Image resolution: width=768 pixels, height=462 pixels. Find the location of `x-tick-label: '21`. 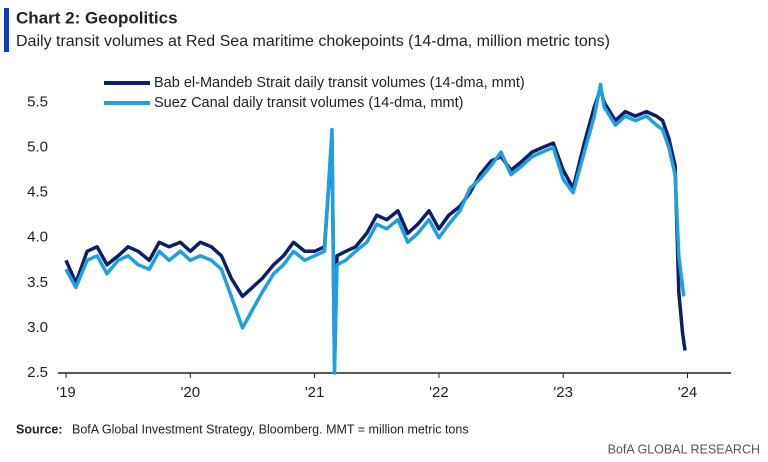

x-tick-label: '21 is located at coordinates (315, 392).